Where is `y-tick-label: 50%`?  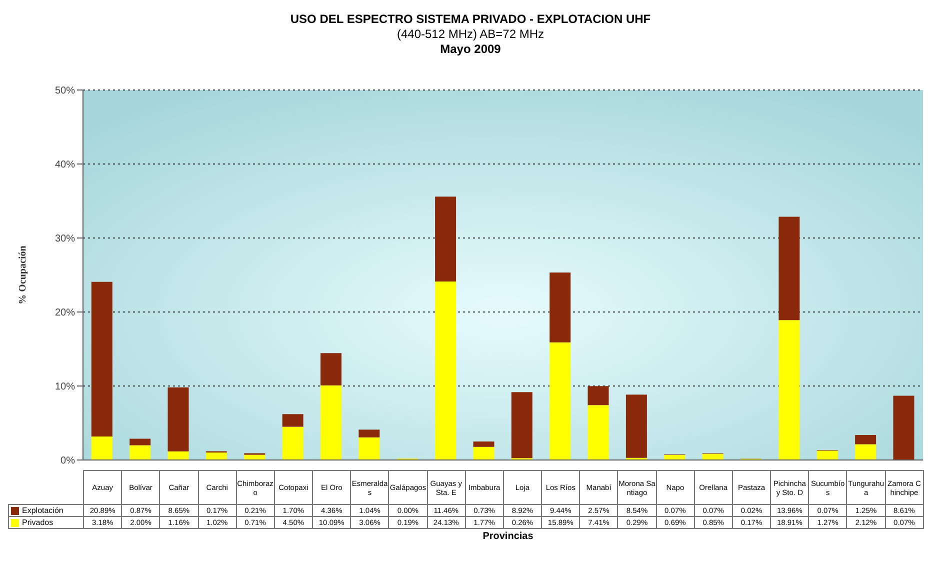
y-tick-label: 50% is located at coordinates (65, 91).